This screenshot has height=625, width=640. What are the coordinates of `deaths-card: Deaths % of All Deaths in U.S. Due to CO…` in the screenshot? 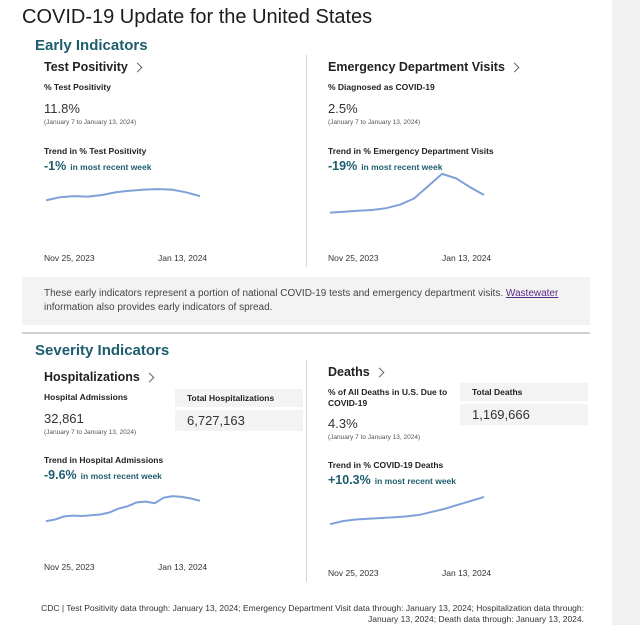 It's located at (388, 403).